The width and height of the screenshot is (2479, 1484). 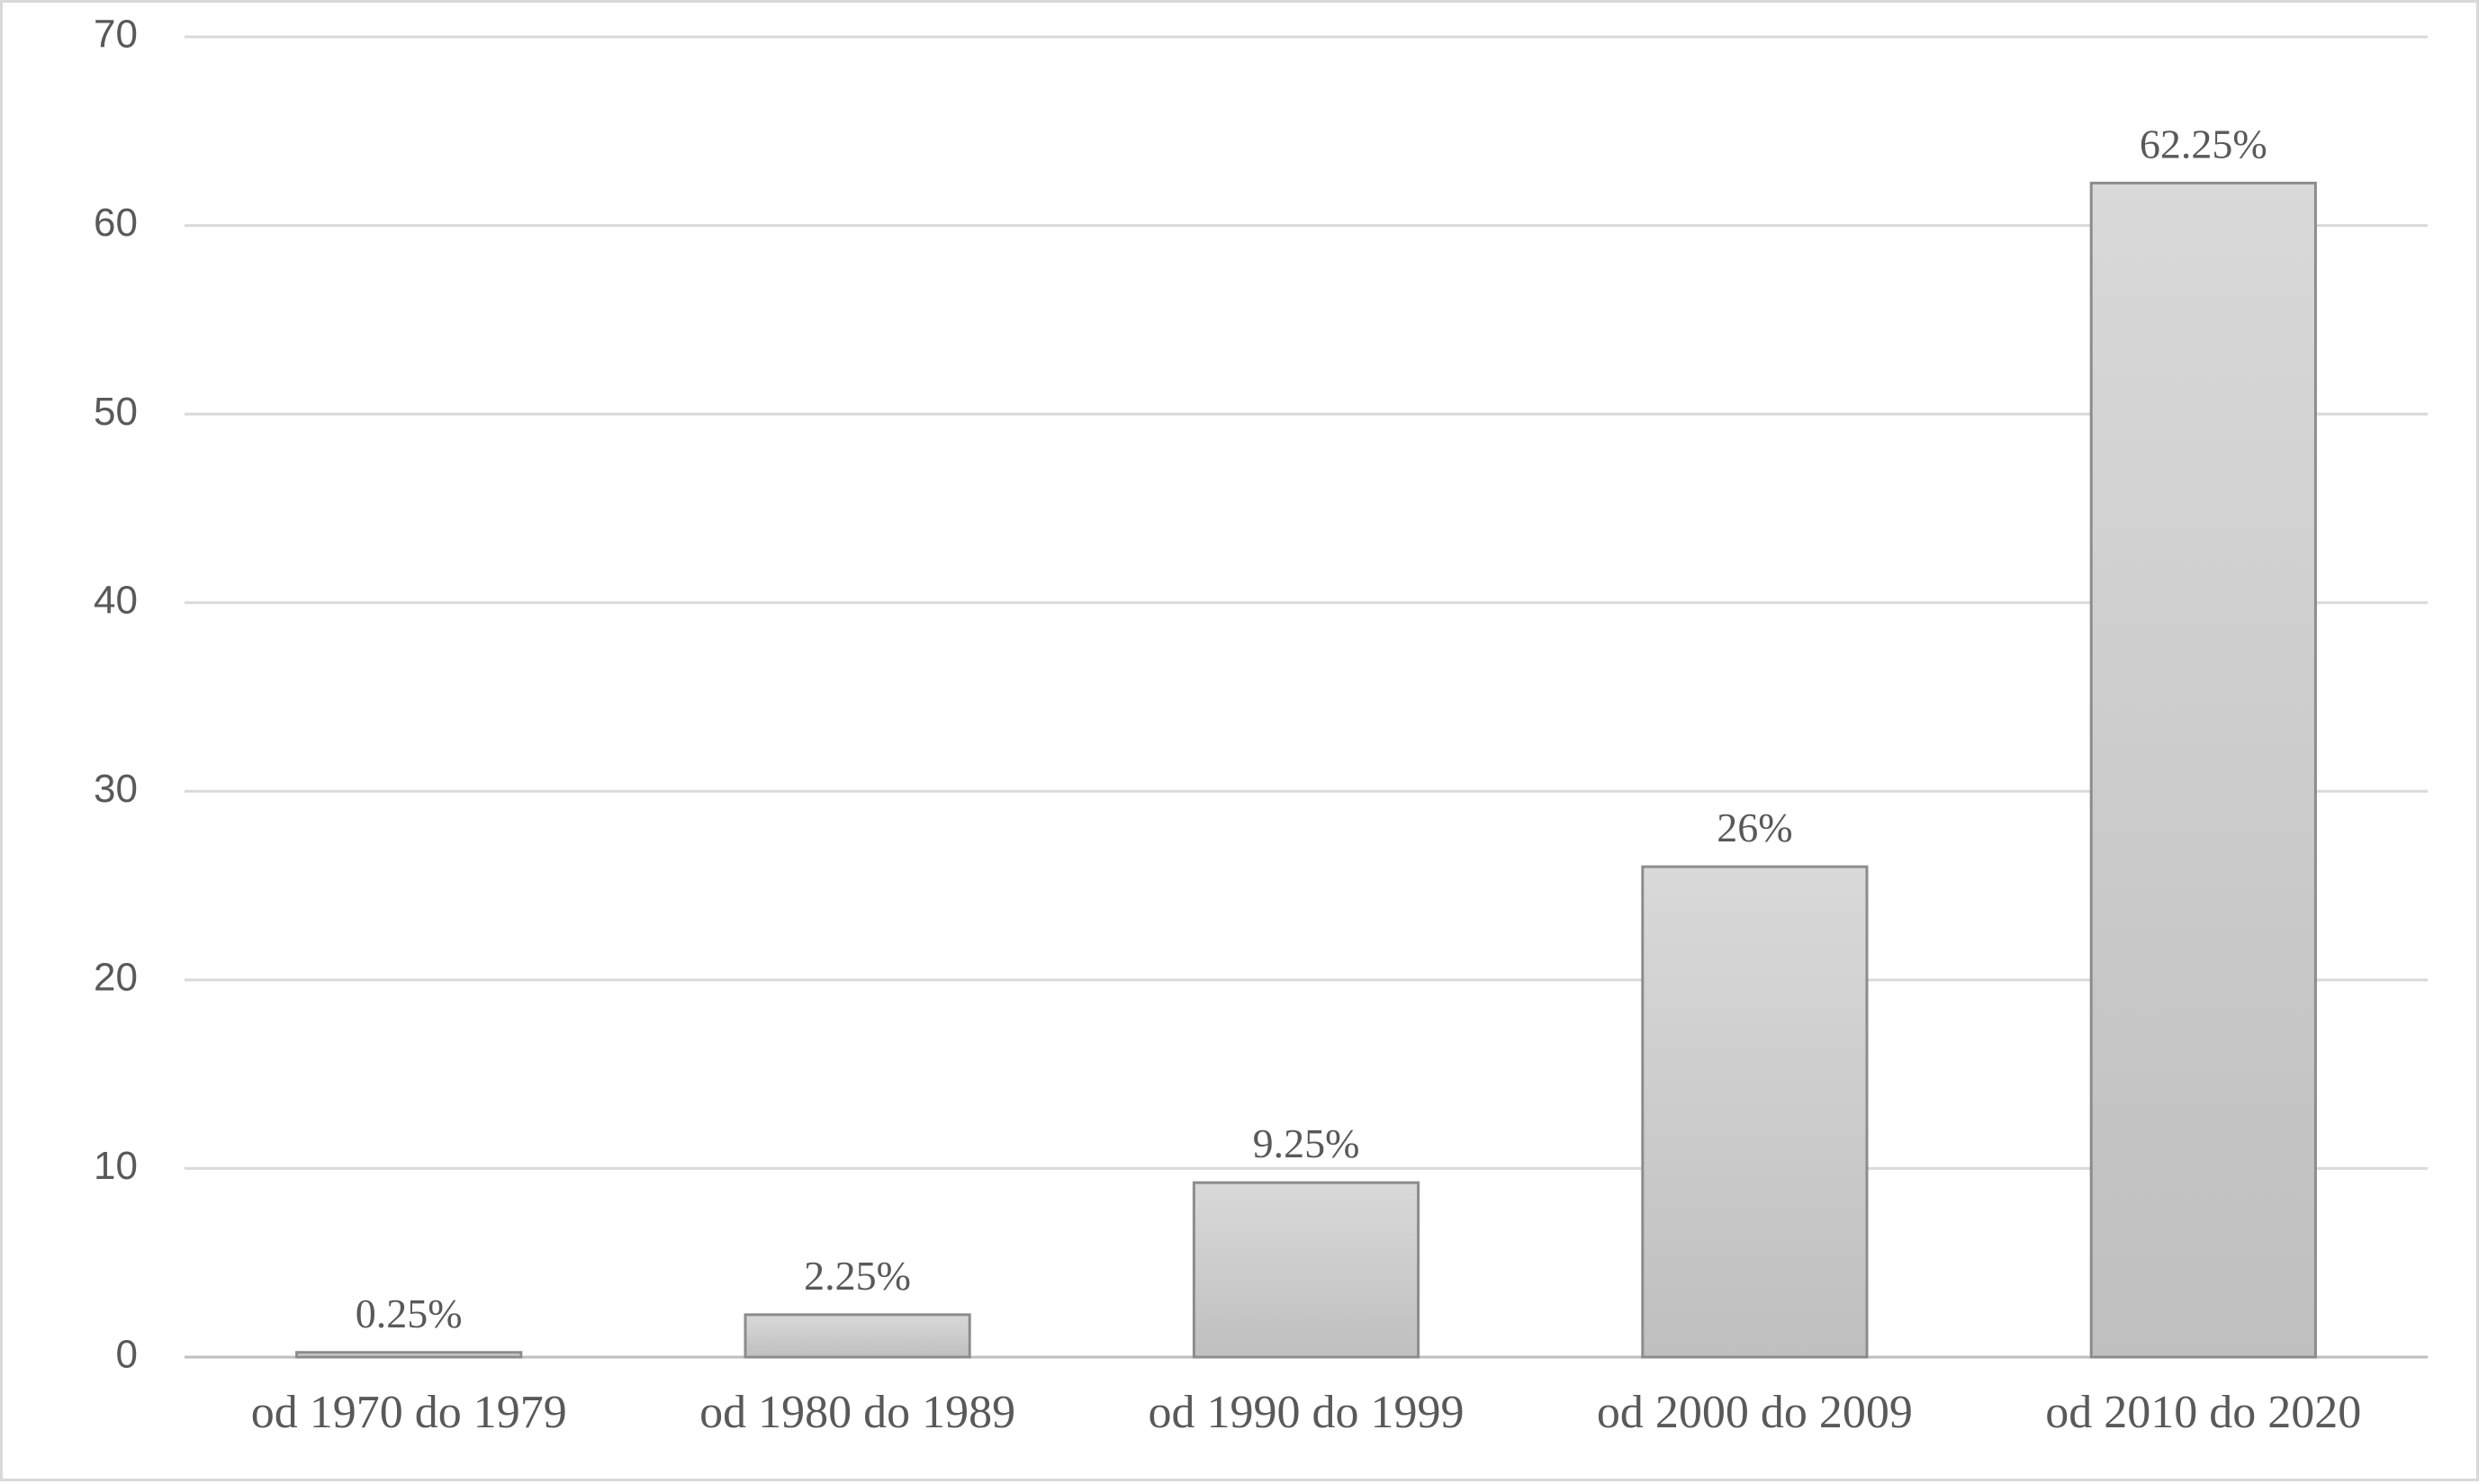 I want to click on data-label: 0.25%, so click(x=409, y=1314).